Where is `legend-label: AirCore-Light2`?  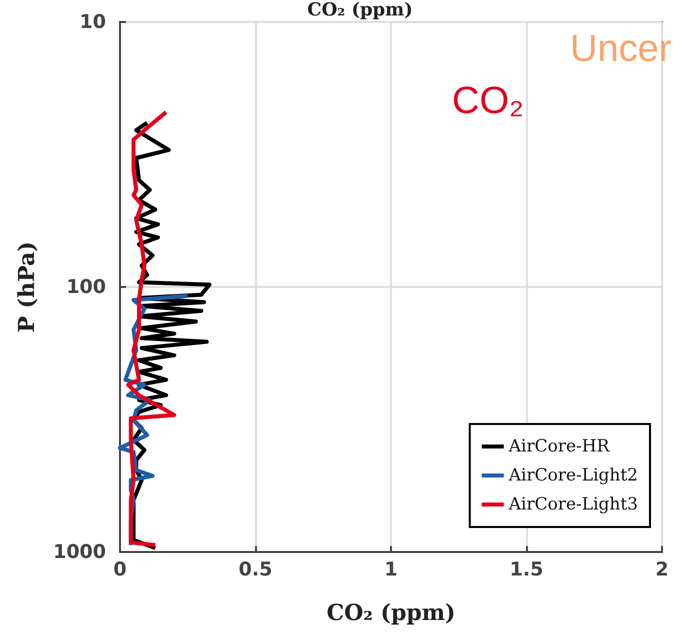
legend-label: AirCore-Light2 is located at coordinates (573, 476).